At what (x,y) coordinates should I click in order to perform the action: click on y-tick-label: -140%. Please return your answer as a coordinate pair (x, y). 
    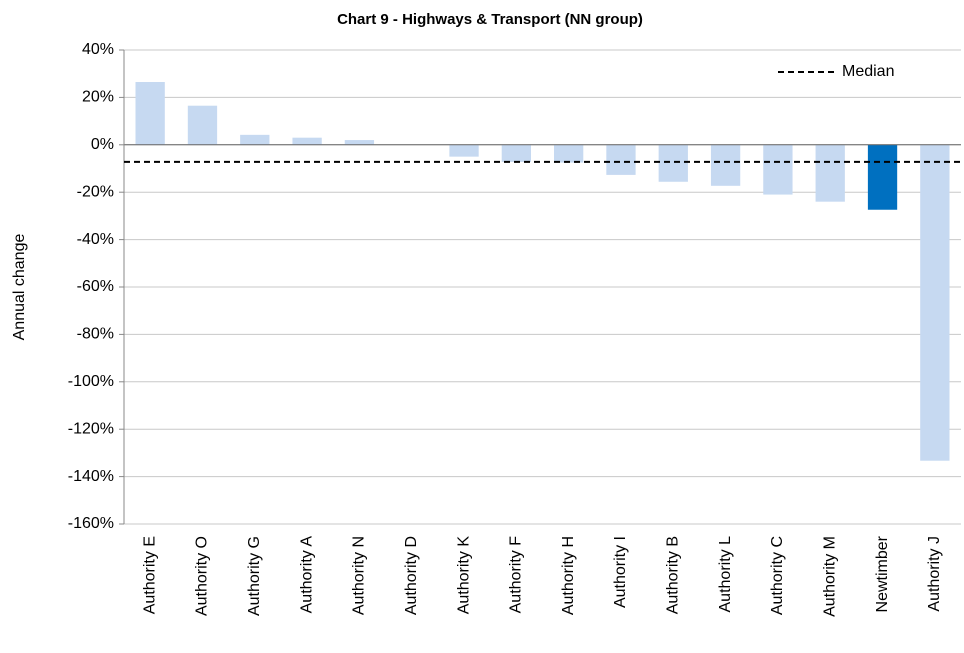
    Looking at the image, I should click on (91, 476).